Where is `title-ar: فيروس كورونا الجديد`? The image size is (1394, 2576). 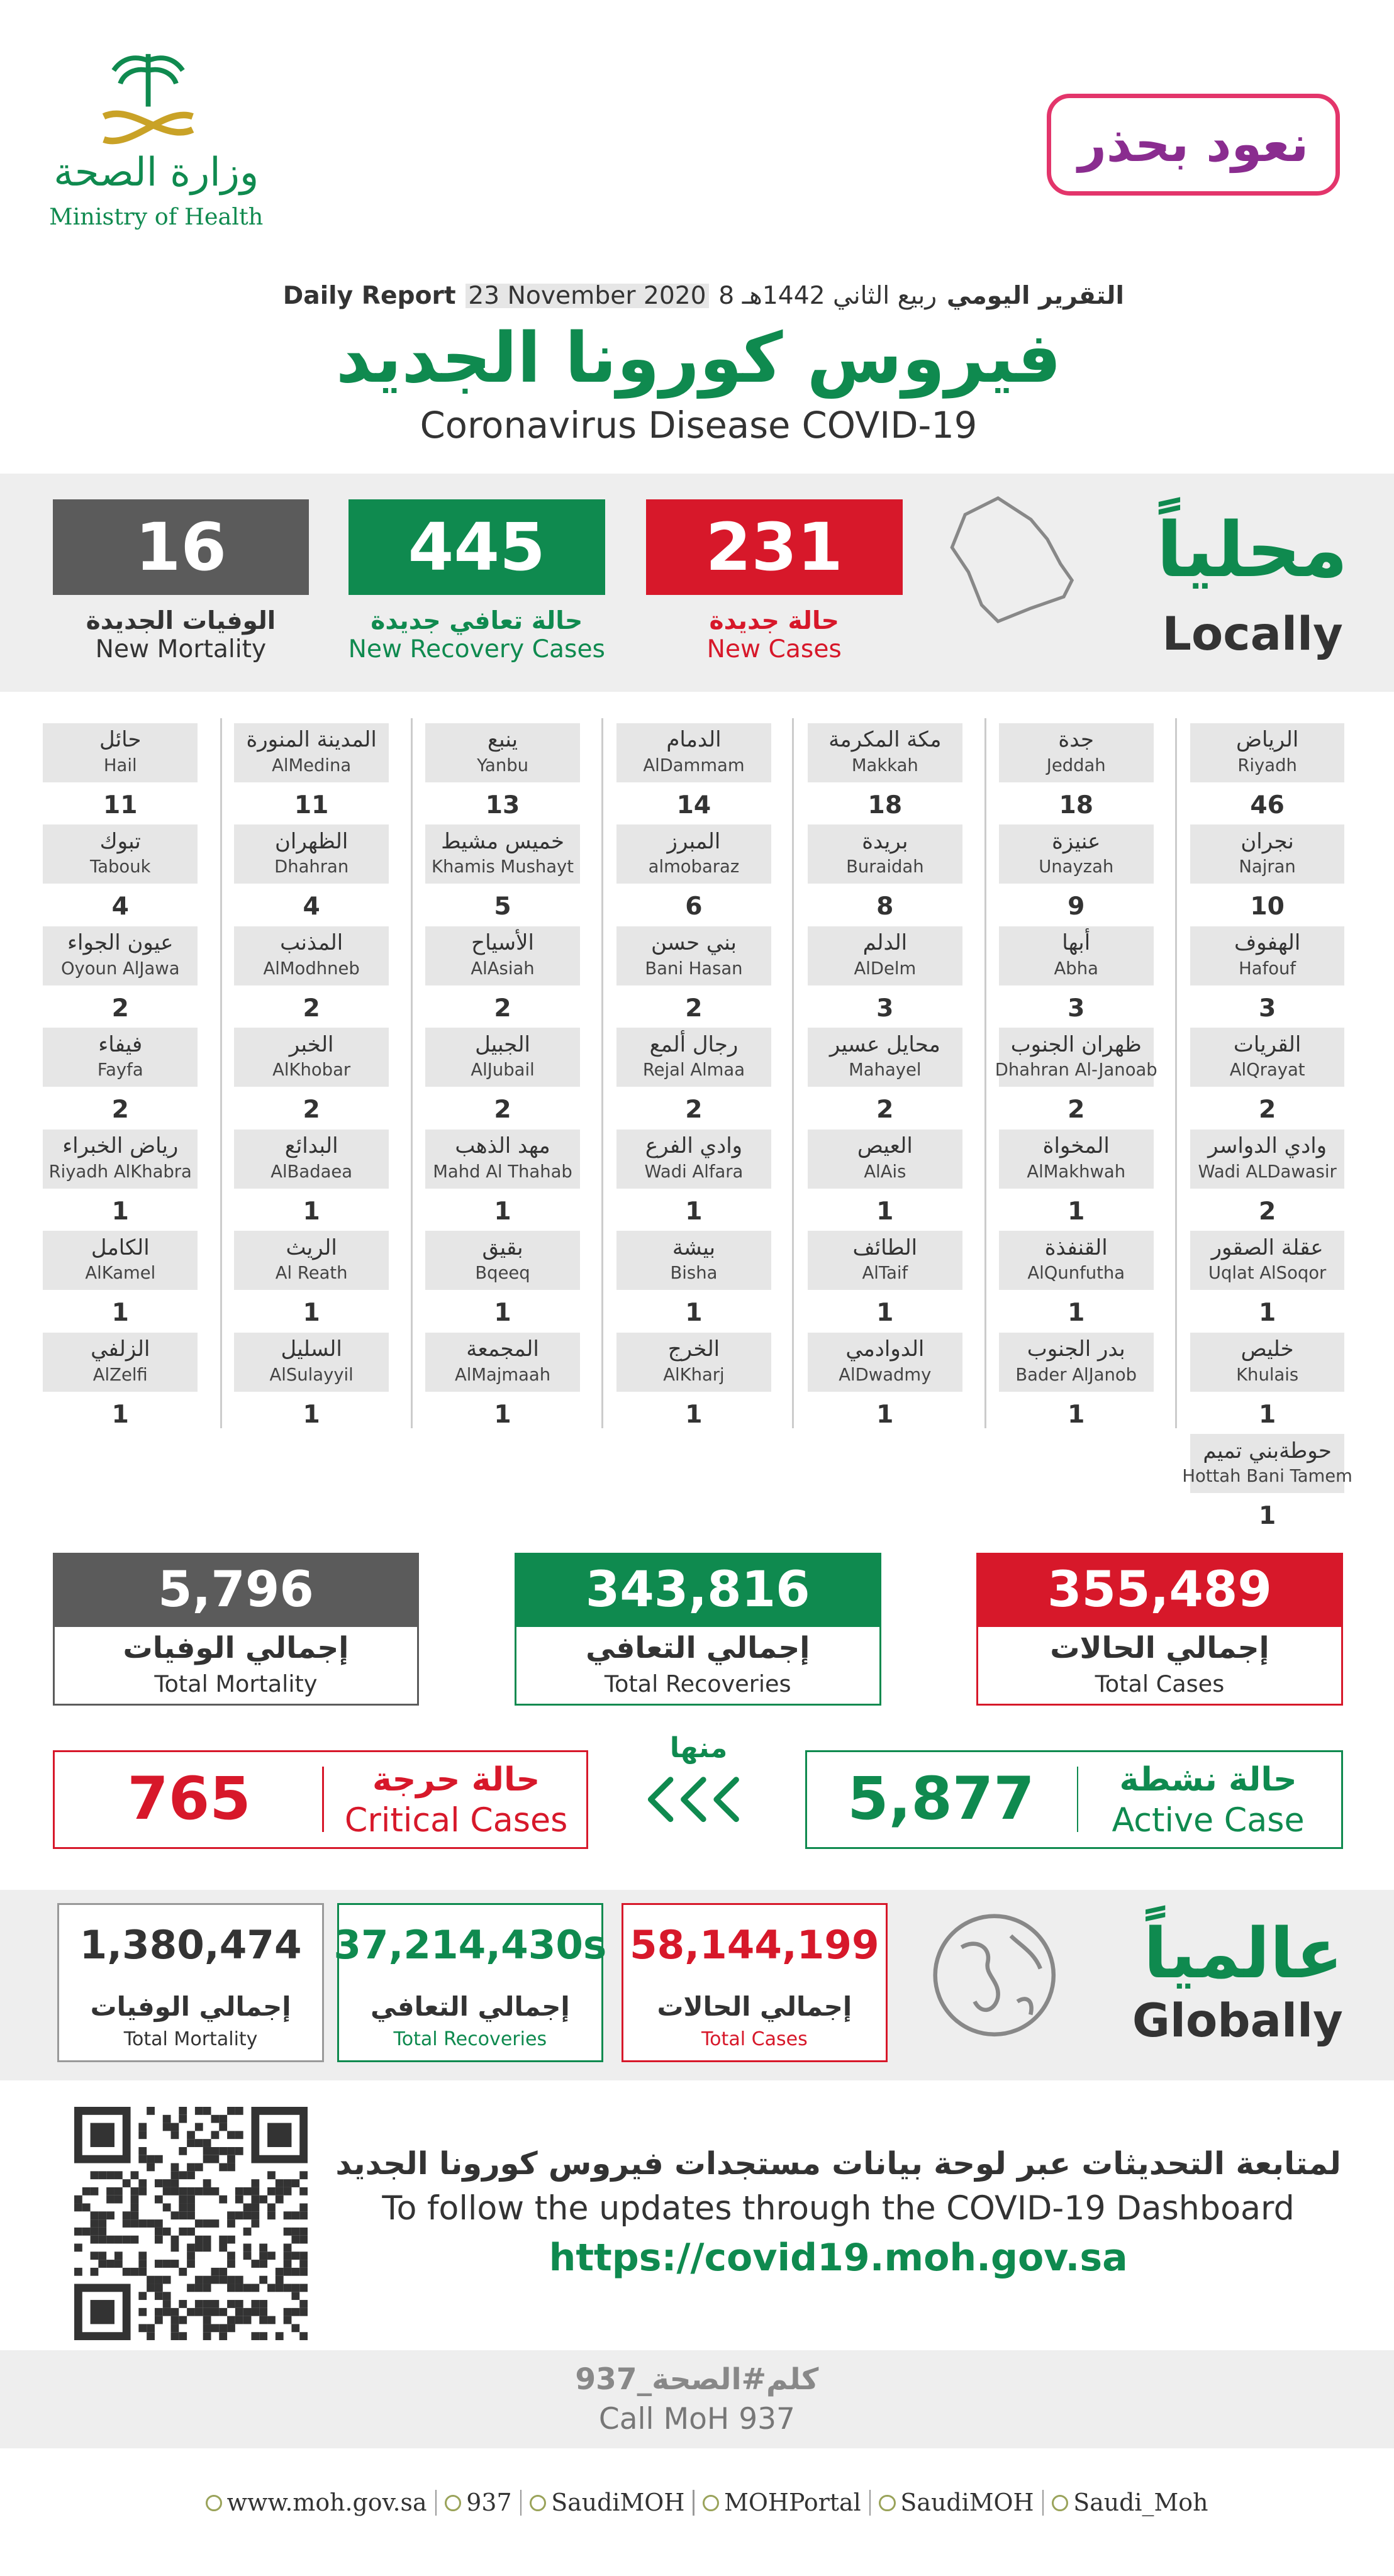
title-ar: فيروس كورونا الجديد is located at coordinates (698, 357).